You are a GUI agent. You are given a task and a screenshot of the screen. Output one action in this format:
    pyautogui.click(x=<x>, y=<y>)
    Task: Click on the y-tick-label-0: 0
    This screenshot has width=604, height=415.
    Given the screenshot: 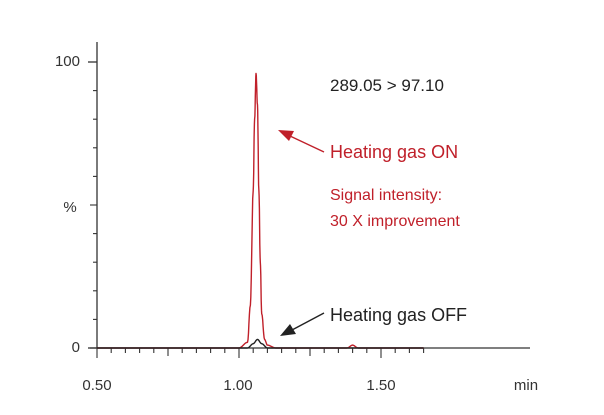 What is the action you would take?
    pyautogui.click(x=76, y=347)
    